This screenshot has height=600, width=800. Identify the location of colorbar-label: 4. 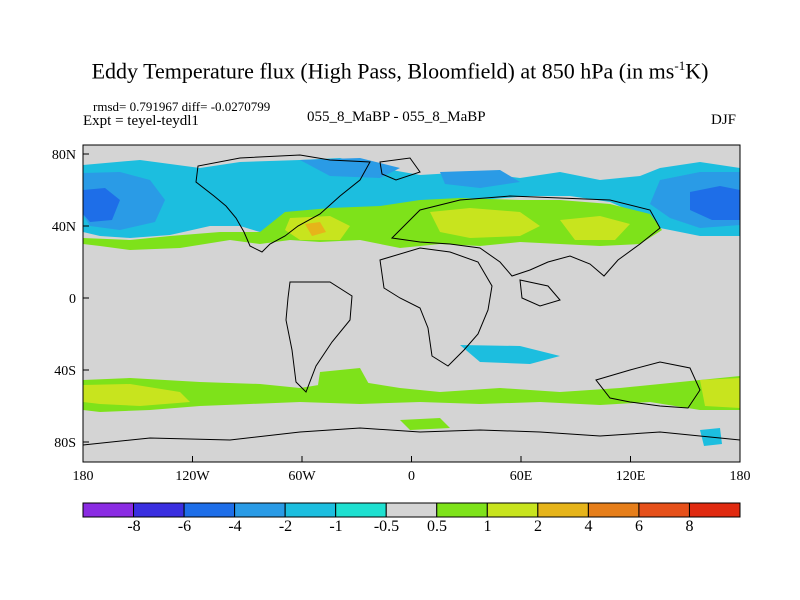
(588, 526).